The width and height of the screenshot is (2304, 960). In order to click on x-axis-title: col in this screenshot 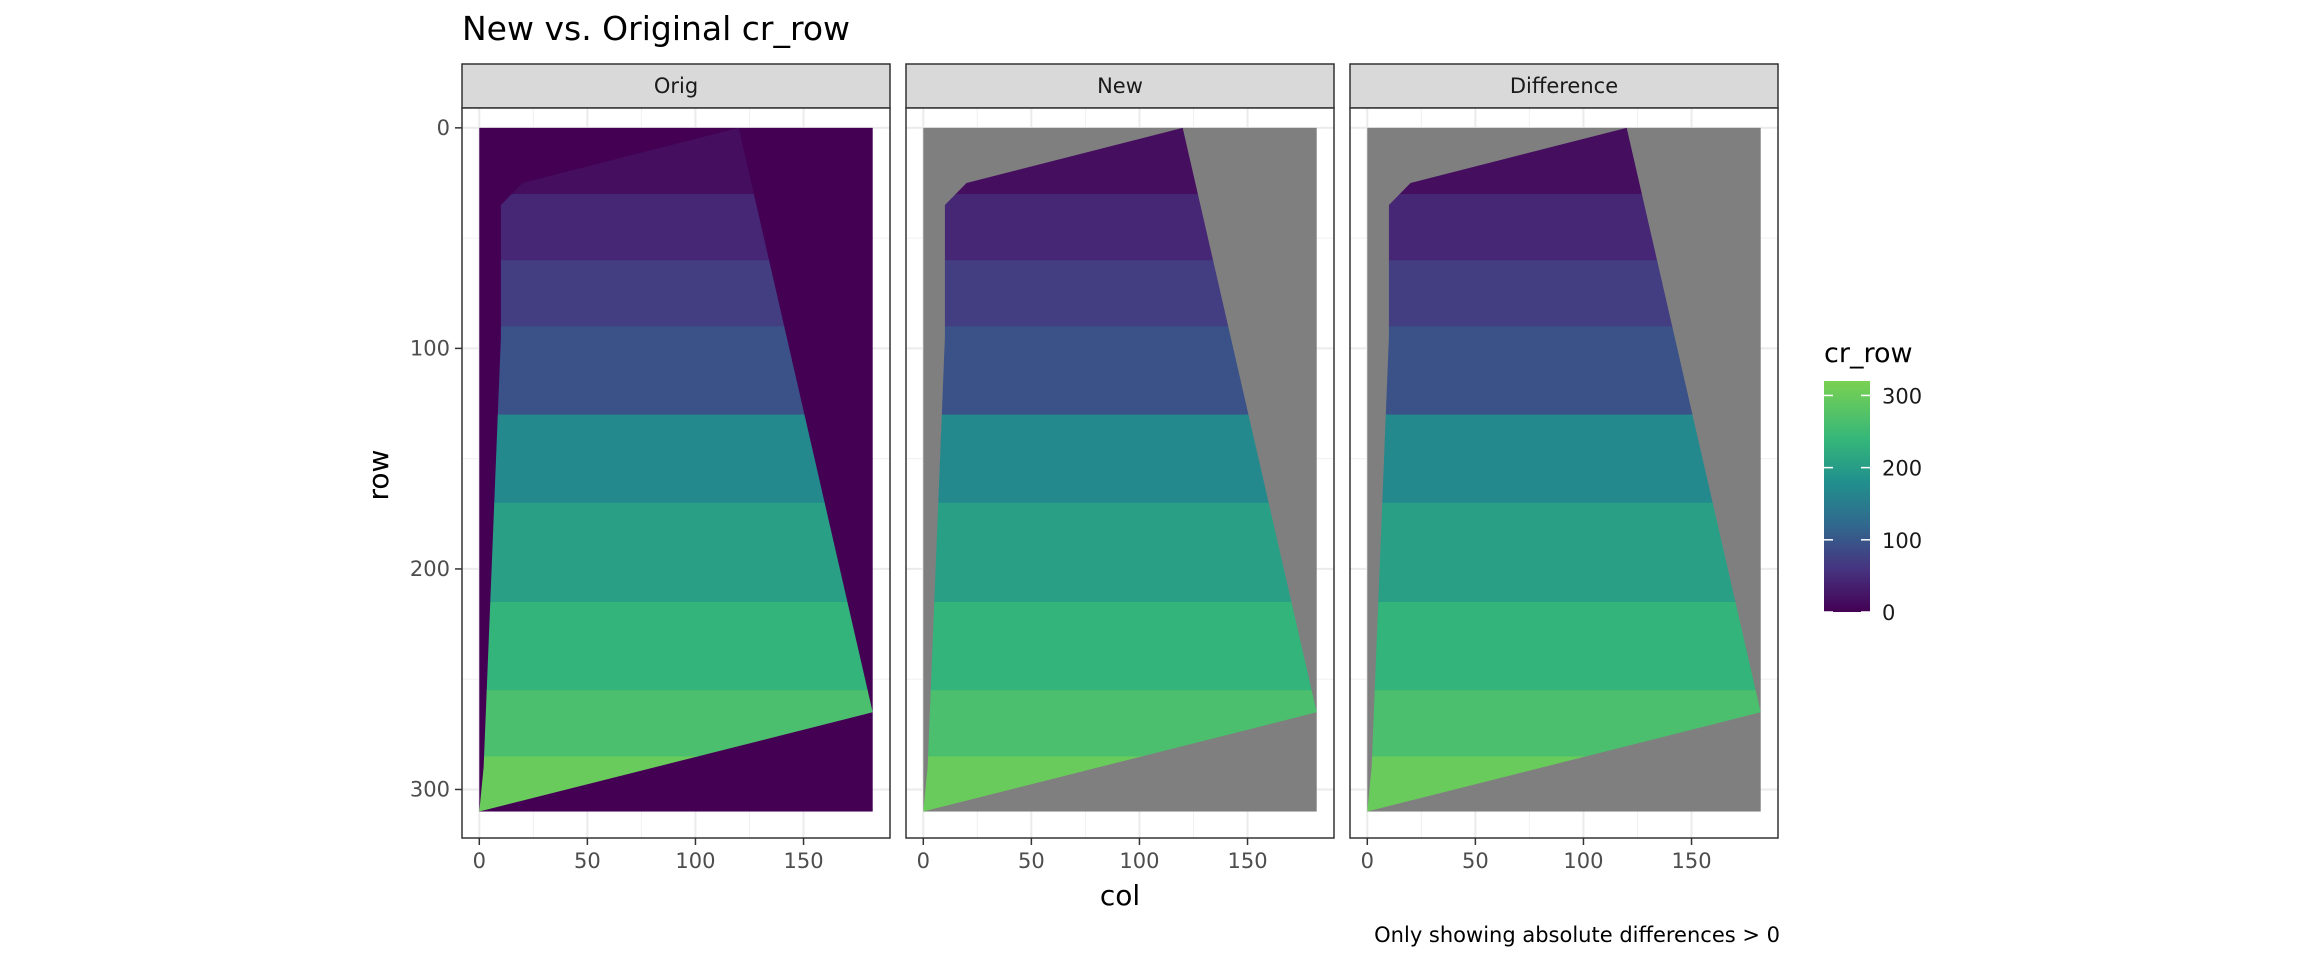, I will do `click(1120, 895)`.